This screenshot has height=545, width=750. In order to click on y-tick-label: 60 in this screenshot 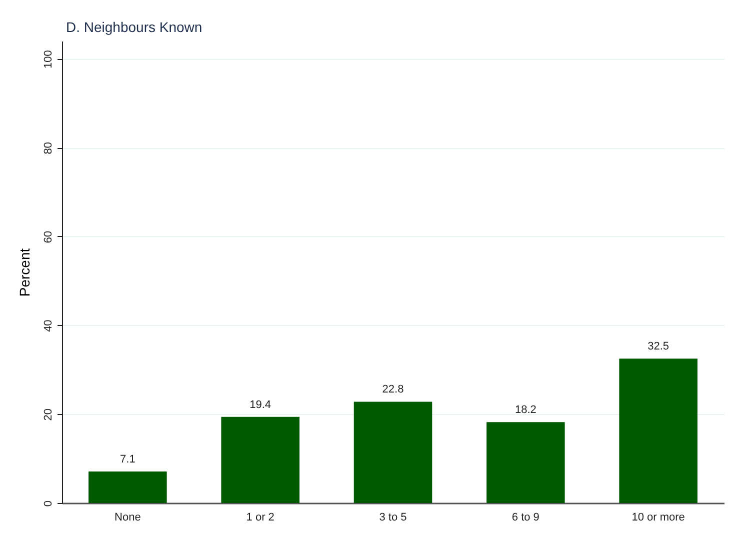, I will do `click(48, 237)`.